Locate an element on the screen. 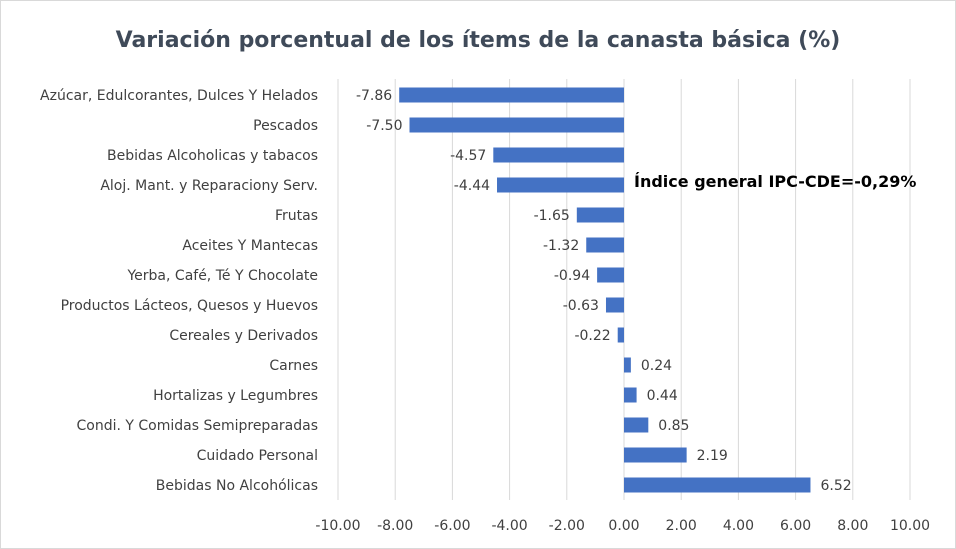 Image resolution: width=956 pixels, height=549 pixels. category-label: Aceites Y Mantecas is located at coordinates (250, 246).